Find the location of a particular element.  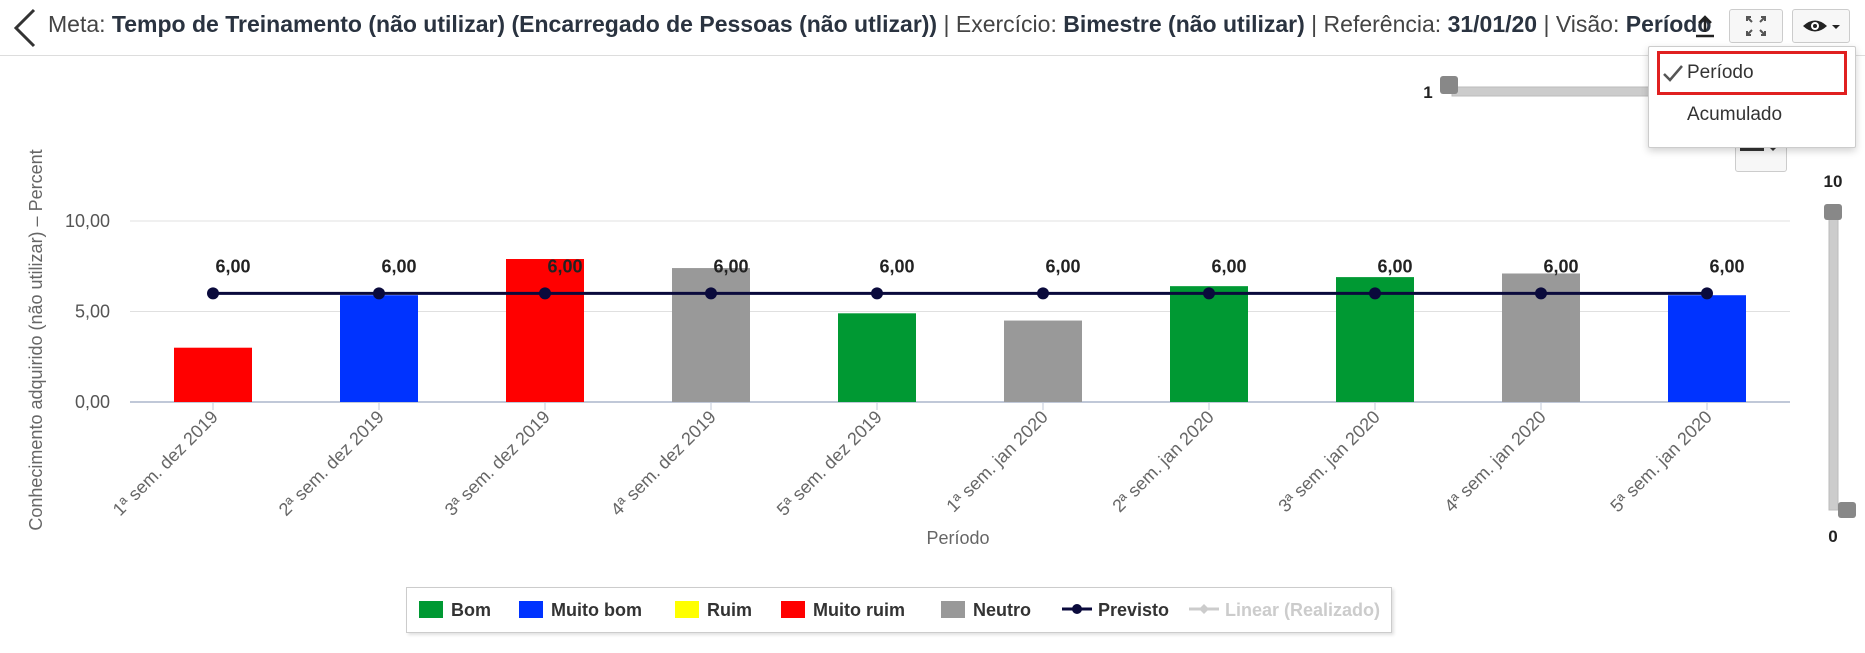

slider-handle-top is located at coordinates (1833, 212).